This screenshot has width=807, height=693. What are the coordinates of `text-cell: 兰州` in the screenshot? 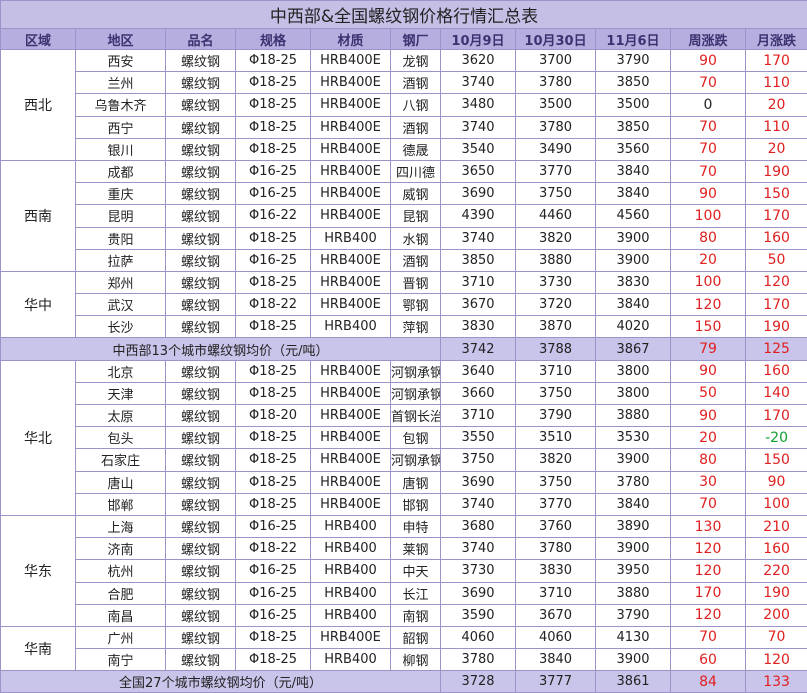 It's located at (121, 83).